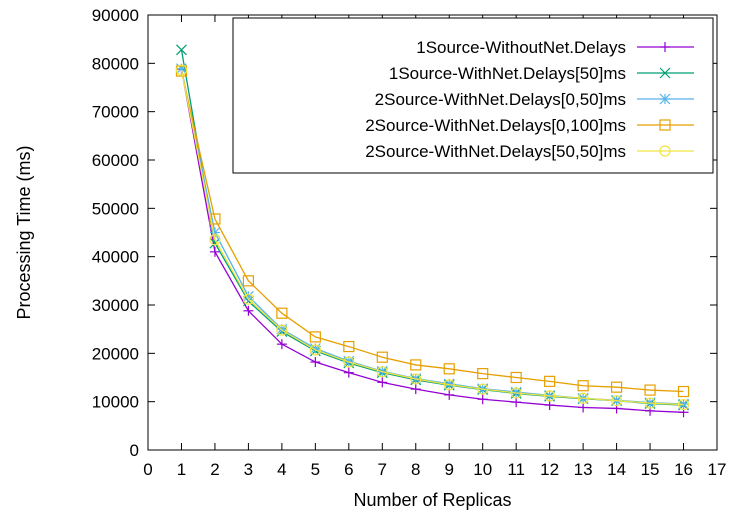  What do you see at coordinates (115, 208) in the screenshot?
I see `y-tick-label: 50000` at bounding box center [115, 208].